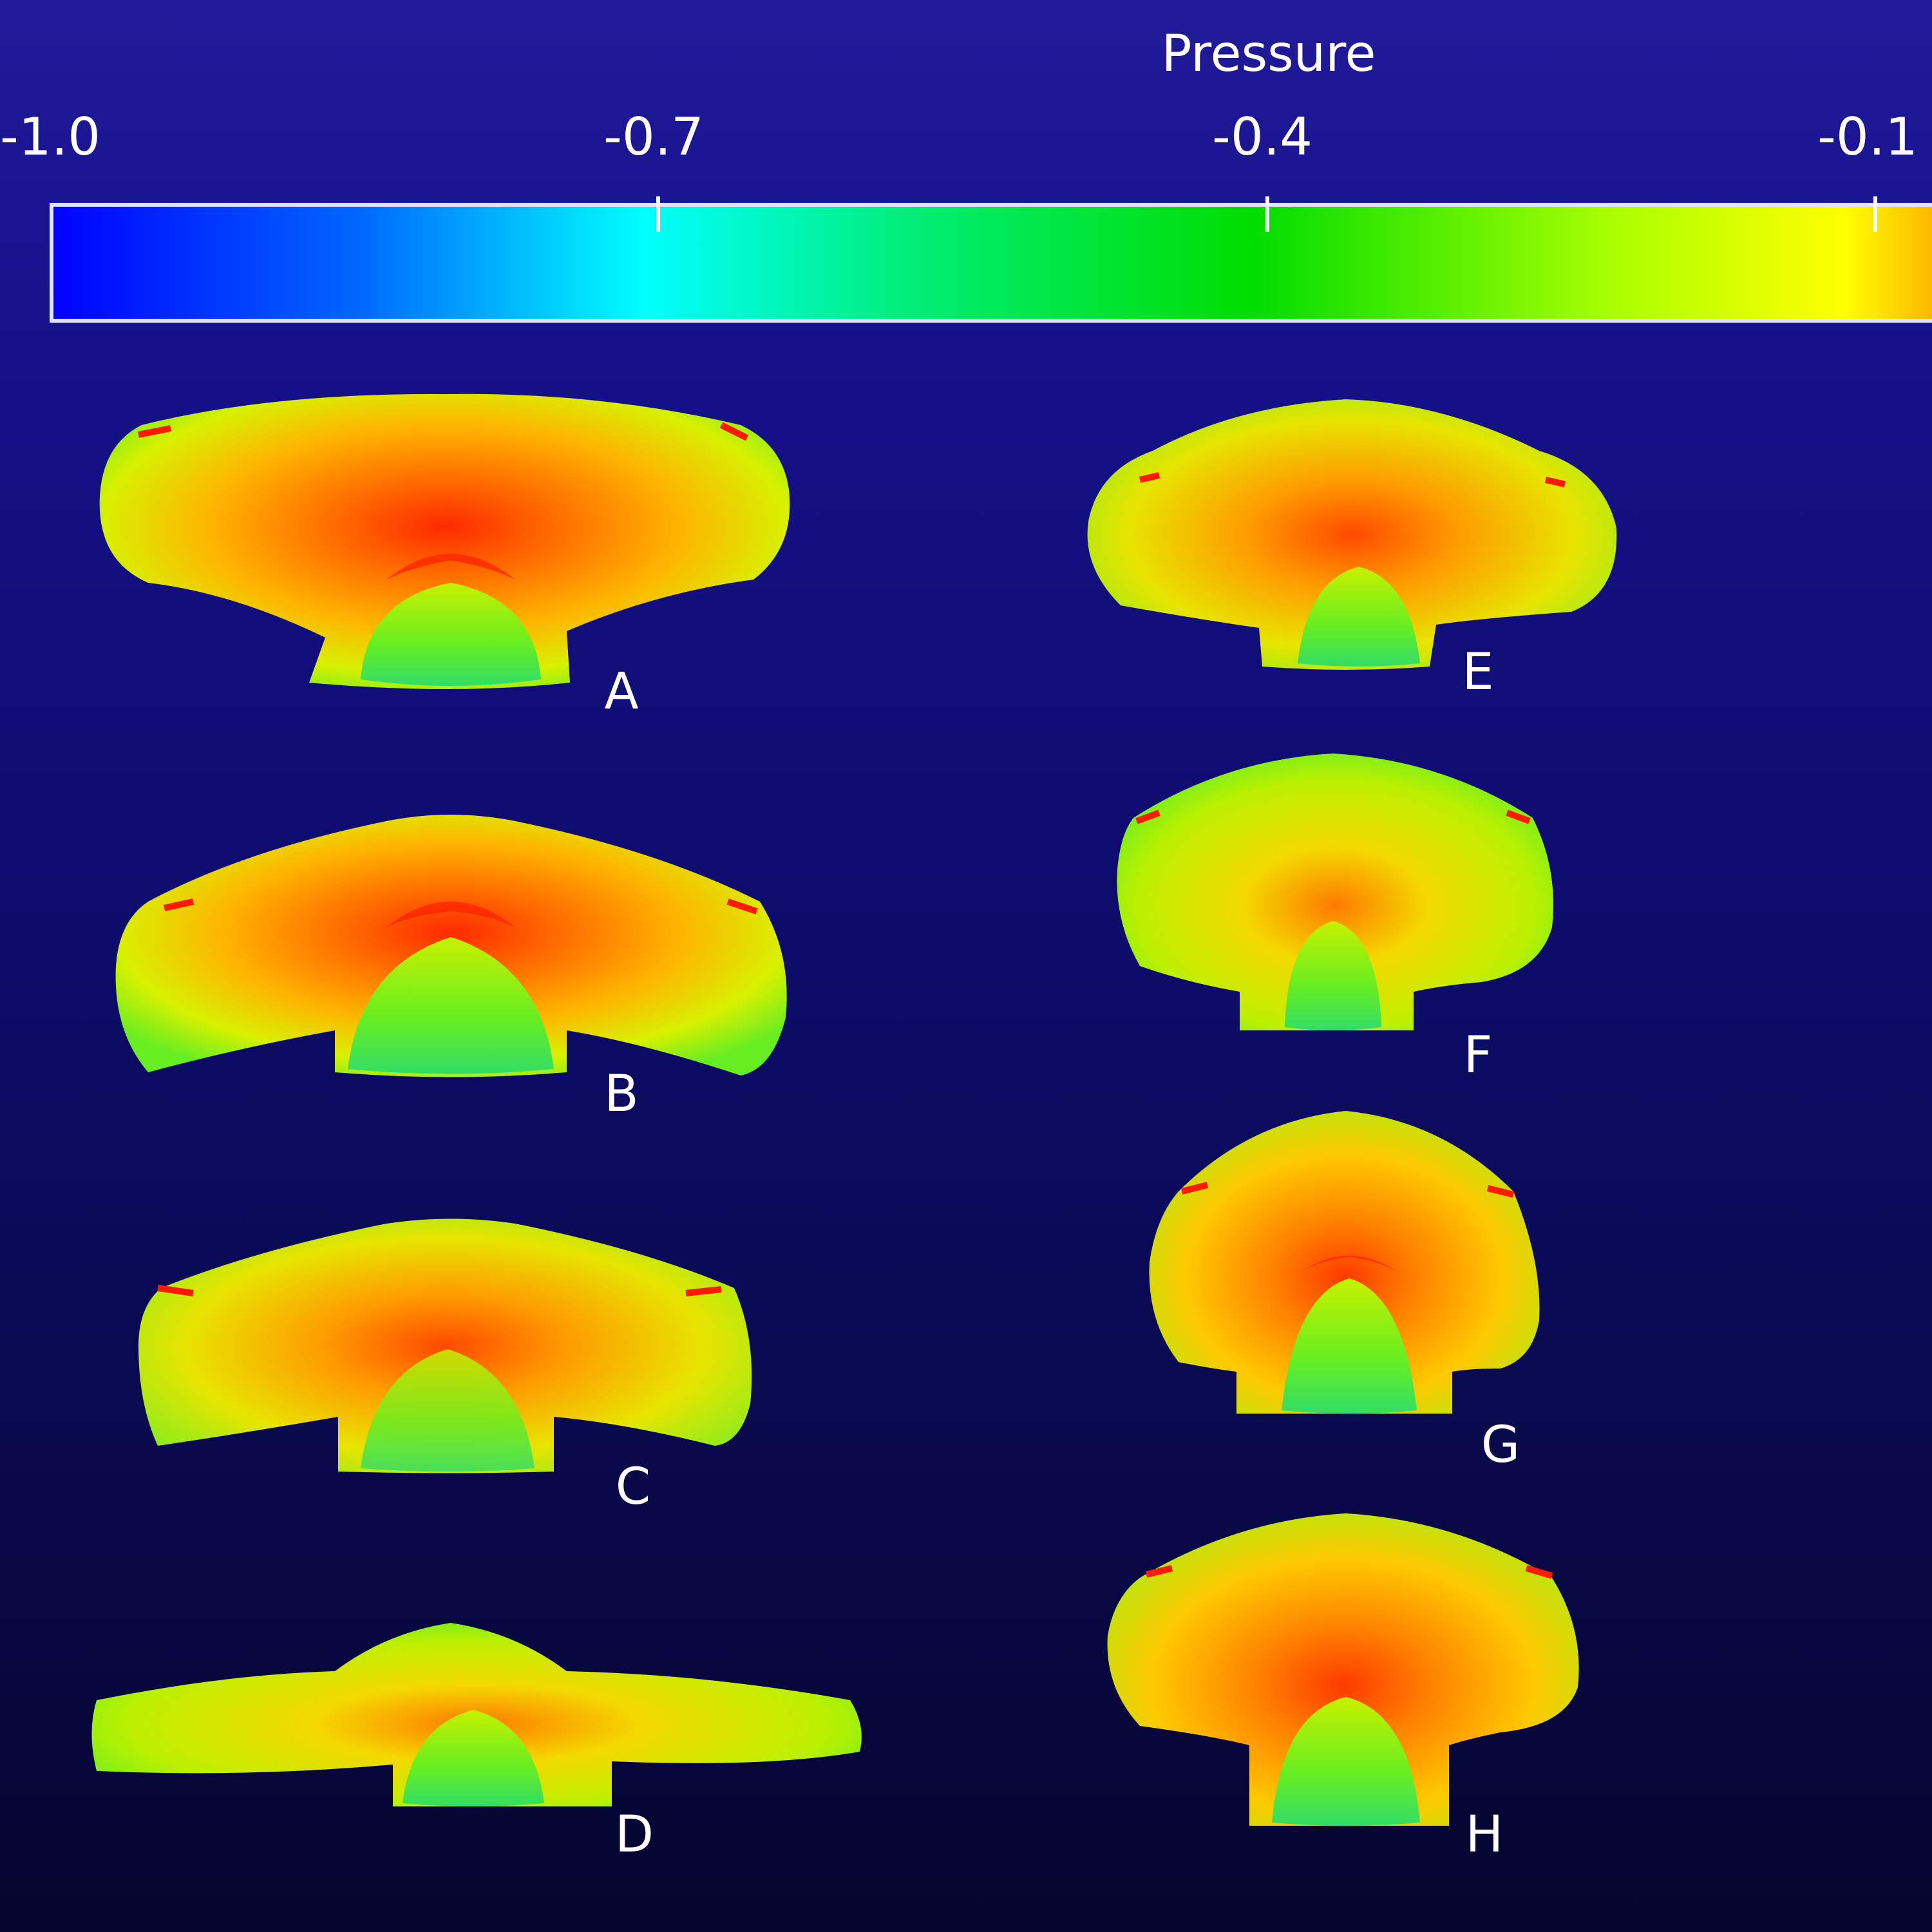  Describe the element at coordinates (621, 692) in the screenshot. I see `panel-label: A` at that location.